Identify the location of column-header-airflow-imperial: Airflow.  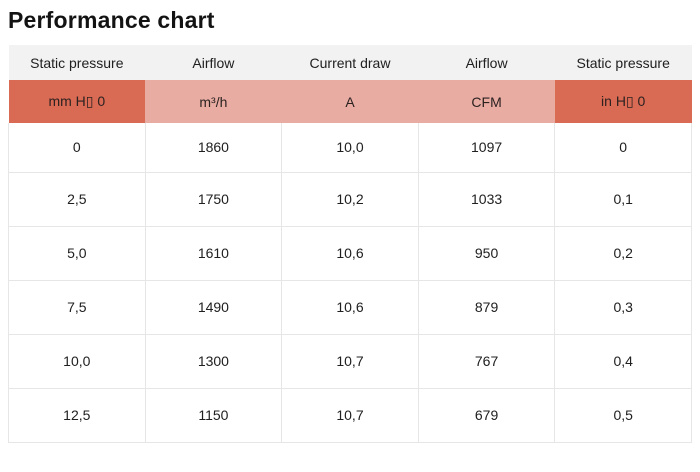
(486, 62).